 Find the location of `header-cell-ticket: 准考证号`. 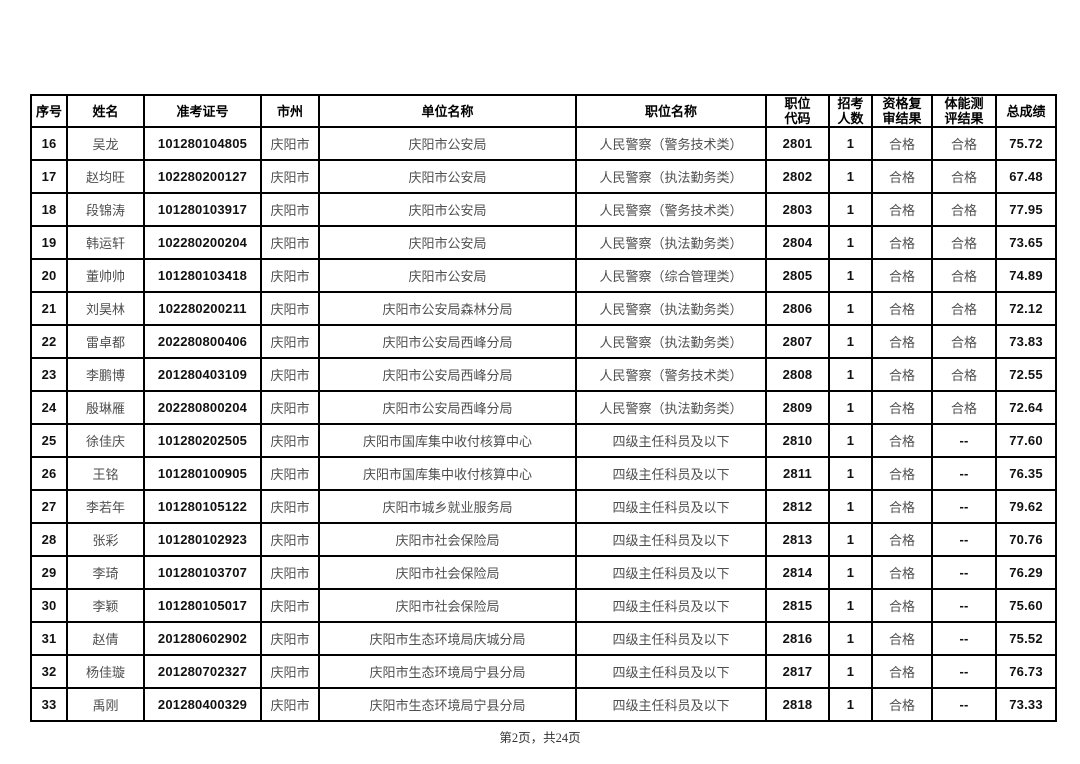

header-cell-ticket: 准考证号 is located at coordinates (202, 111).